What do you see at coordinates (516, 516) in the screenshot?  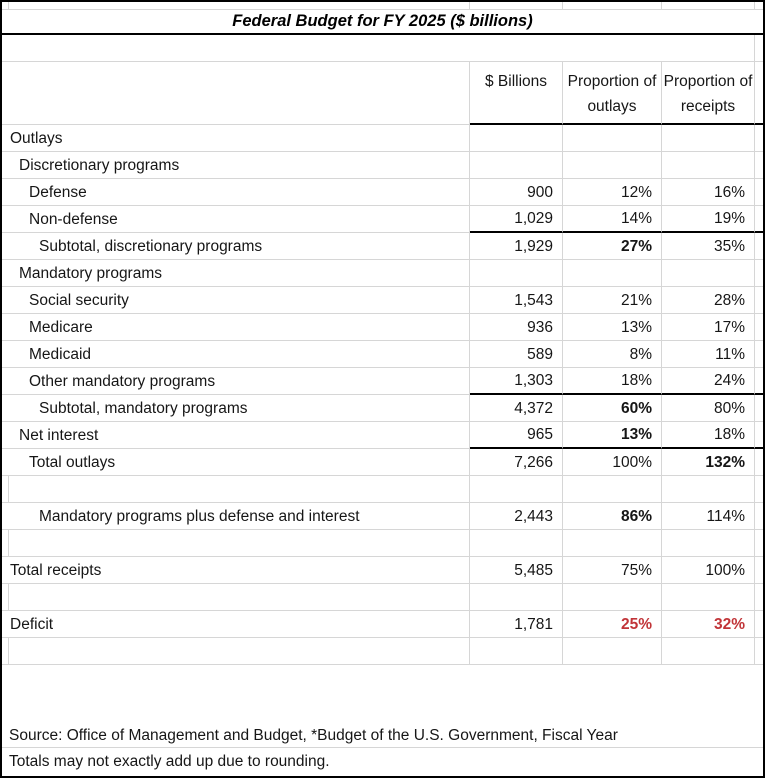 I see `value-cell: 2,443` at bounding box center [516, 516].